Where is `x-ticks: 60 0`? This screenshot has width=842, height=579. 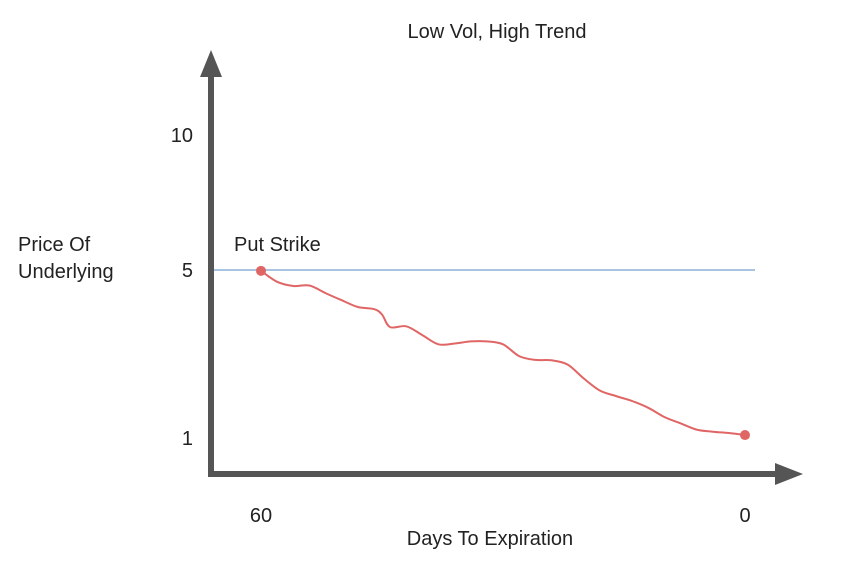
x-ticks: 60 0 is located at coordinates (500, 516).